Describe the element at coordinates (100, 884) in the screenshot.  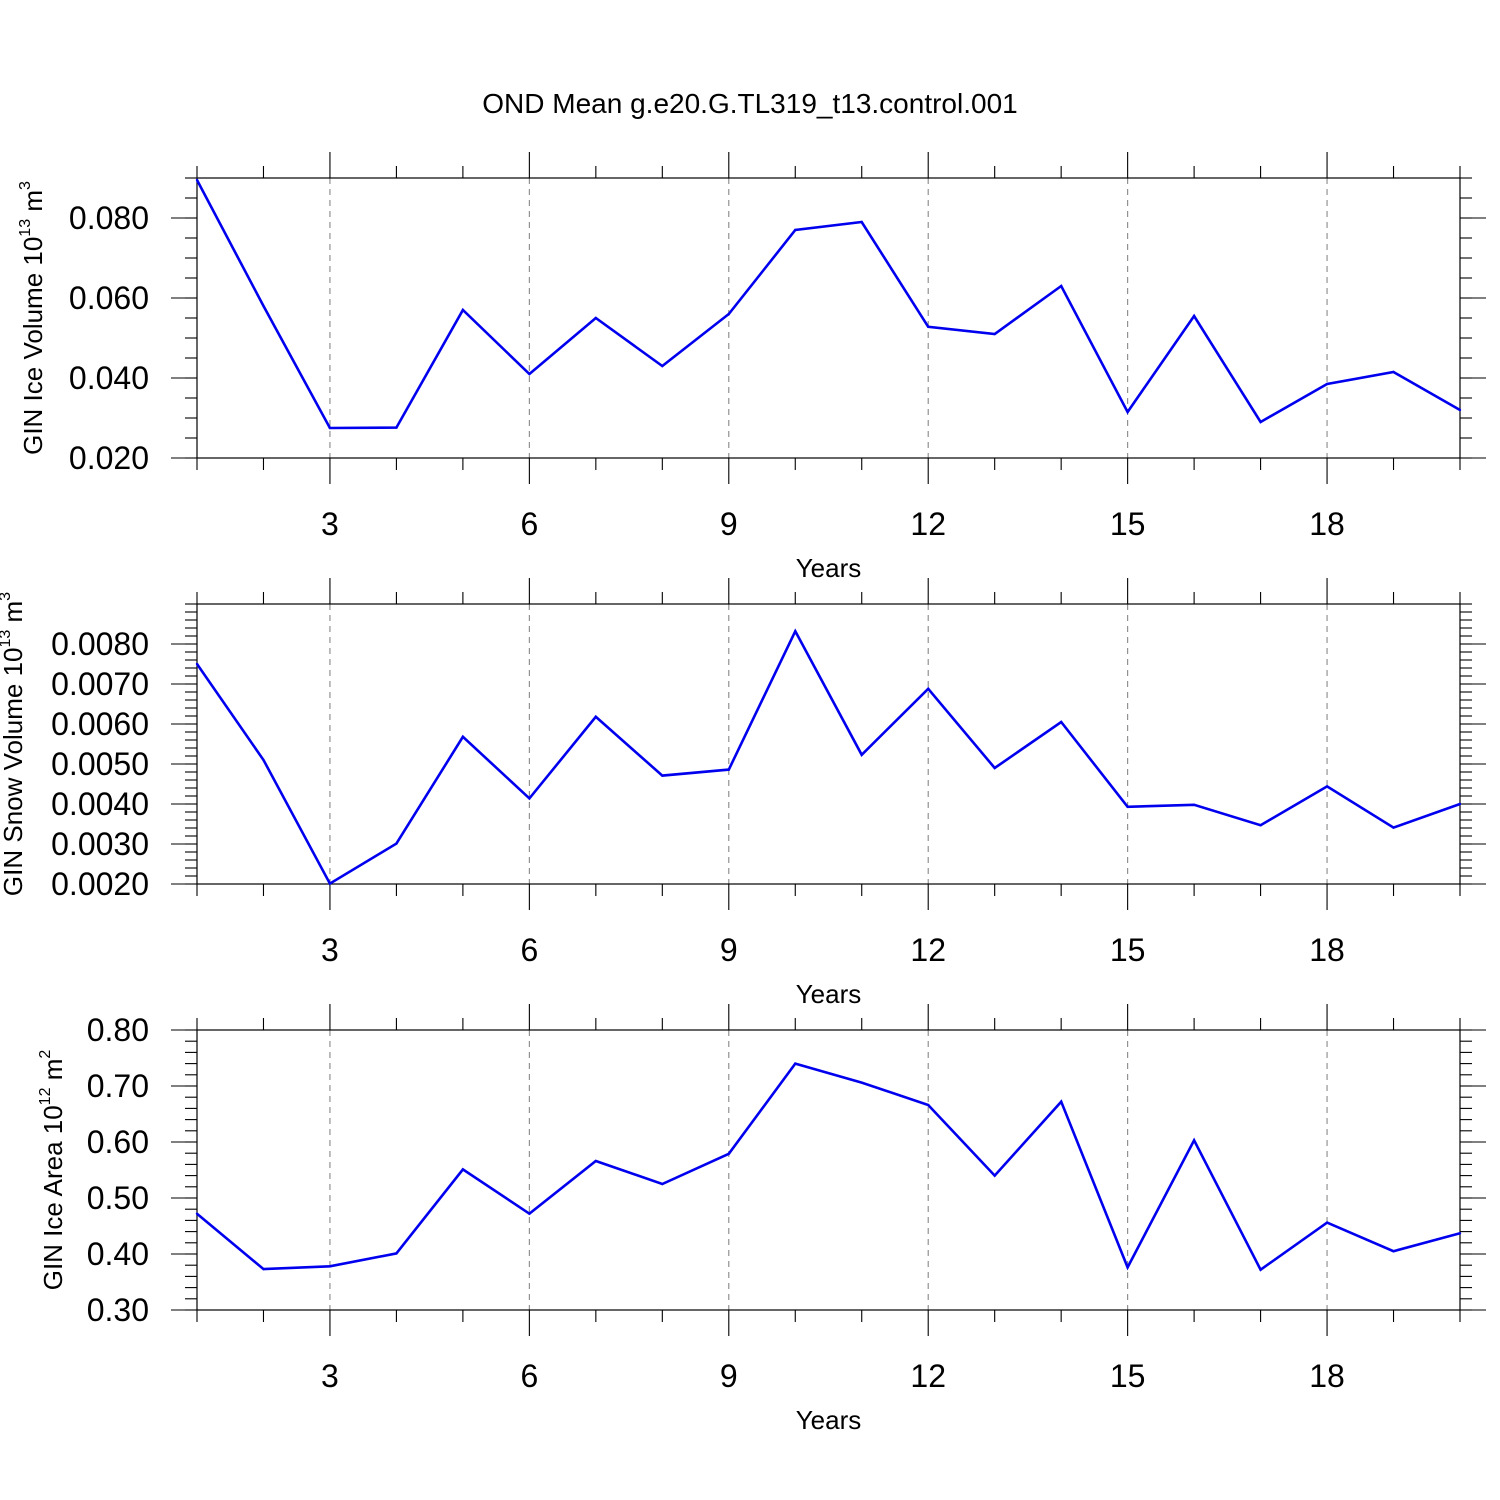
I see `y-tick-label: 0.0020` at that location.